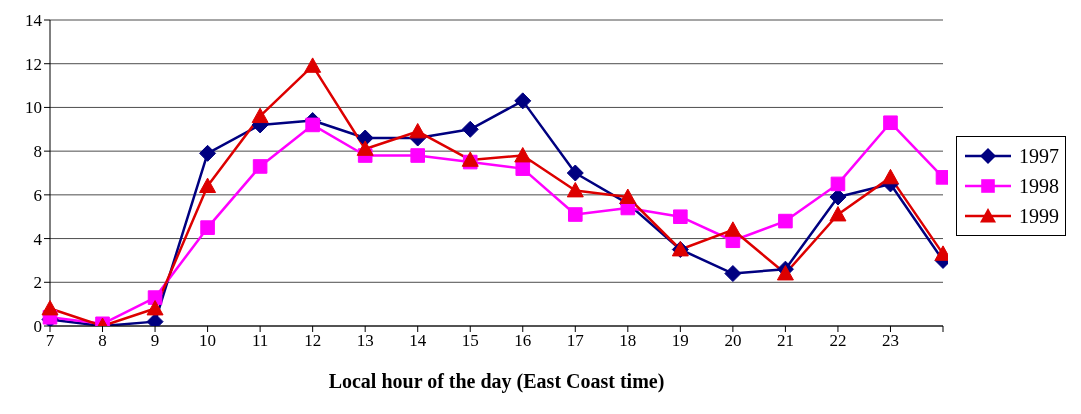  Describe the element at coordinates (37, 152) in the screenshot. I see `y-tick-label: 8` at that location.